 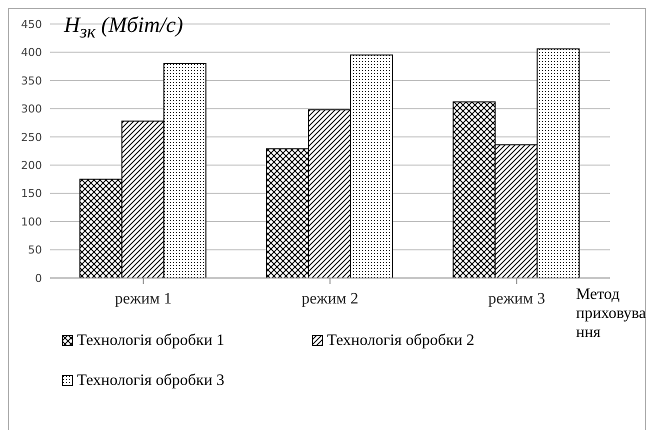 I want to click on y-tick-label: 300, so click(x=31, y=109).